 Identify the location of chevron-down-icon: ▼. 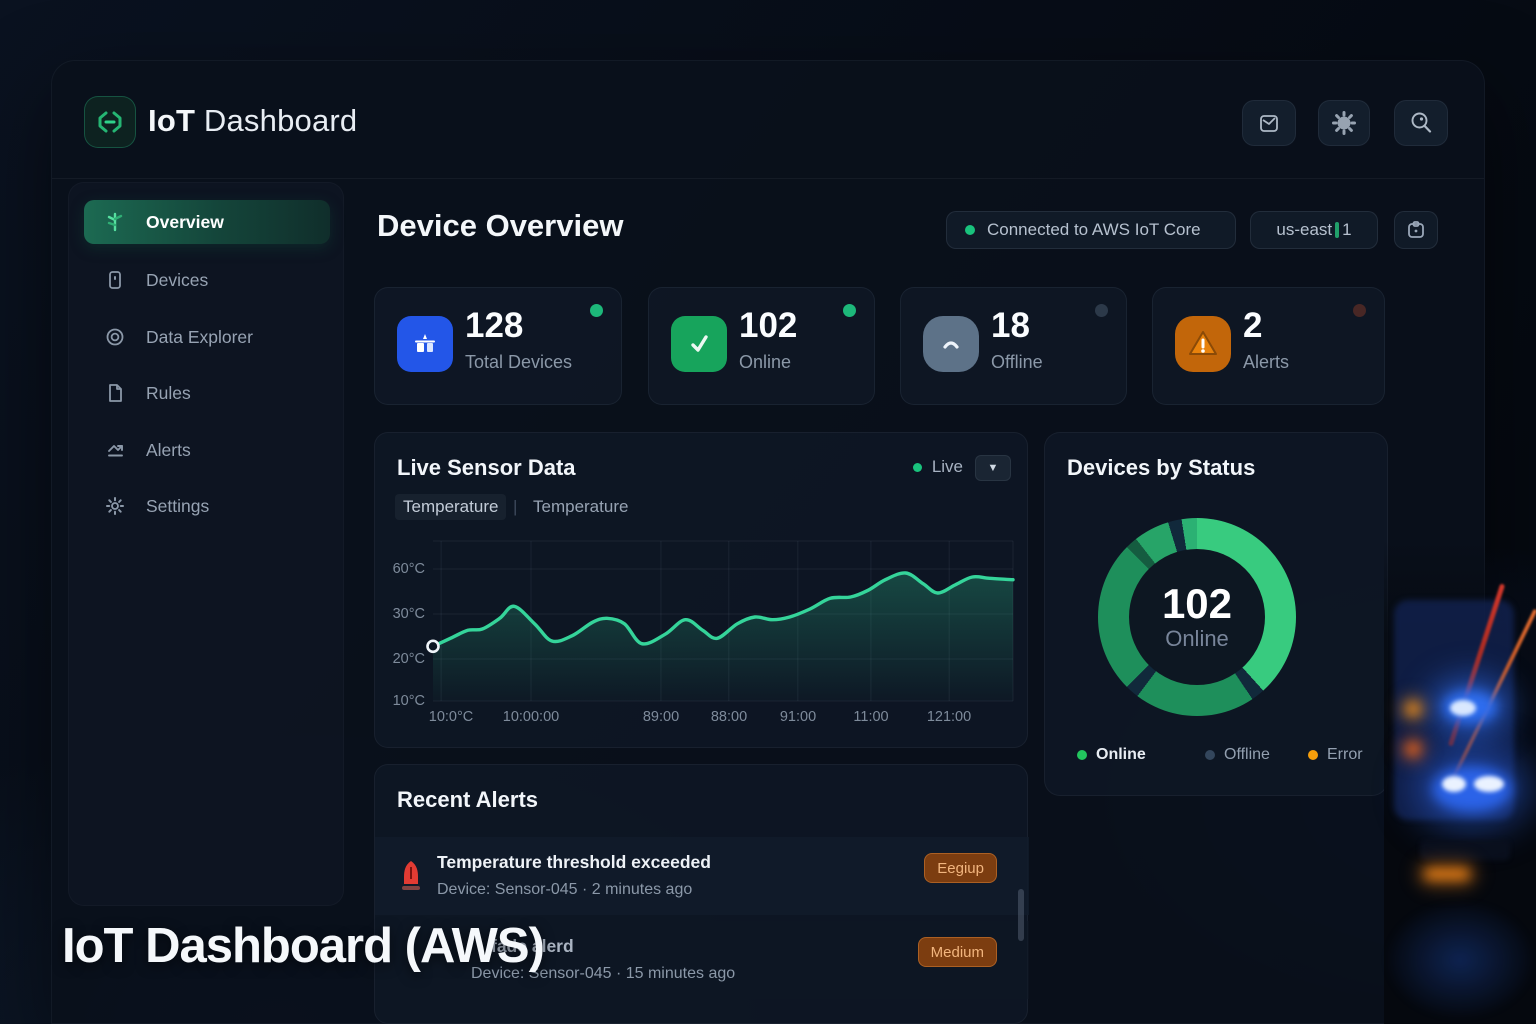
(993, 468).